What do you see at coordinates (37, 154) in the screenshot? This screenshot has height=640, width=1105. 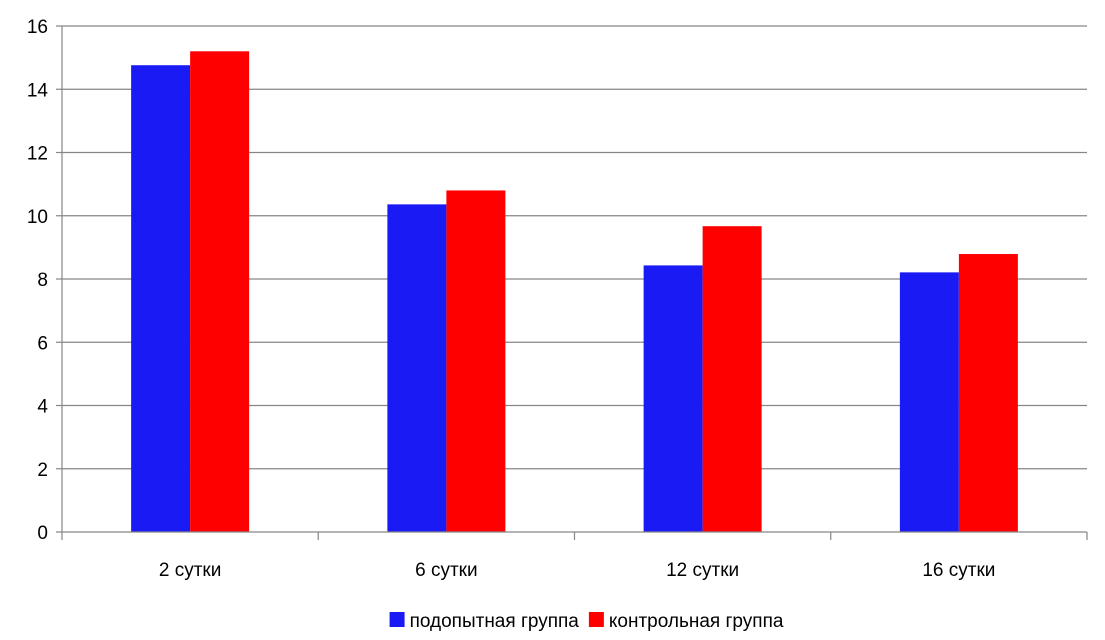 I see `y-tick-label: 12` at bounding box center [37, 154].